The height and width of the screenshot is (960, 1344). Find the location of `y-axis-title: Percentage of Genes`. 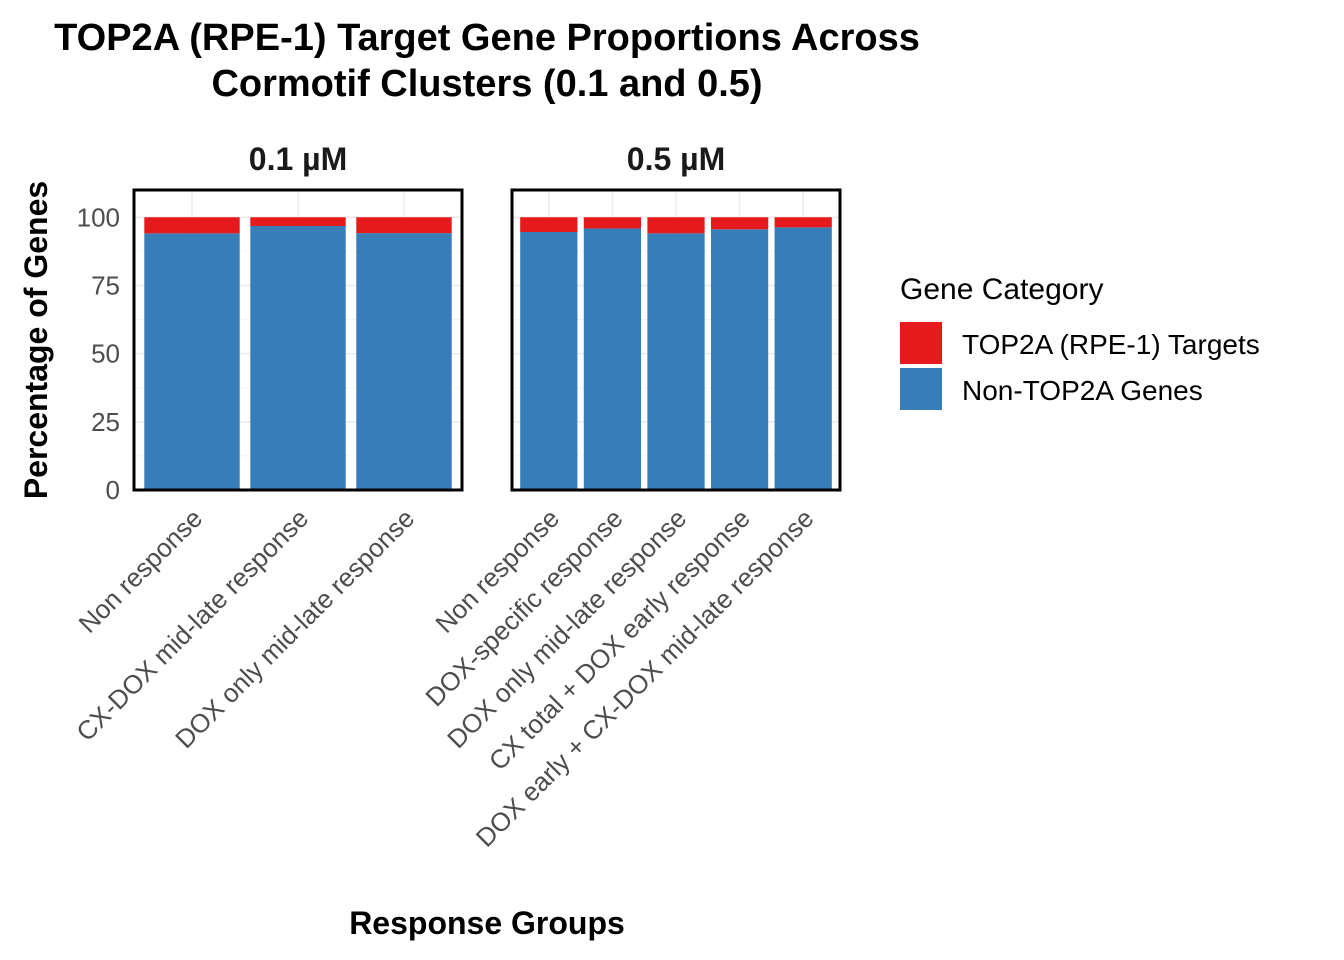

y-axis-title: Percentage of Genes is located at coordinates (36, 340).